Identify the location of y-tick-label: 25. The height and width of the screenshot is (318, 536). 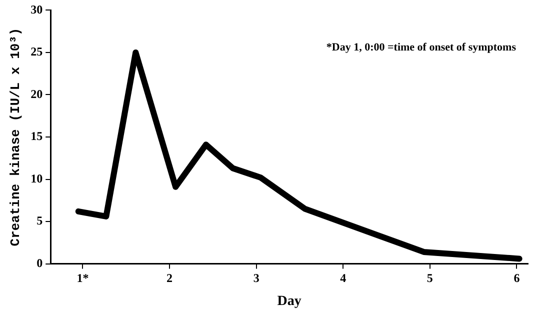
(36, 51).